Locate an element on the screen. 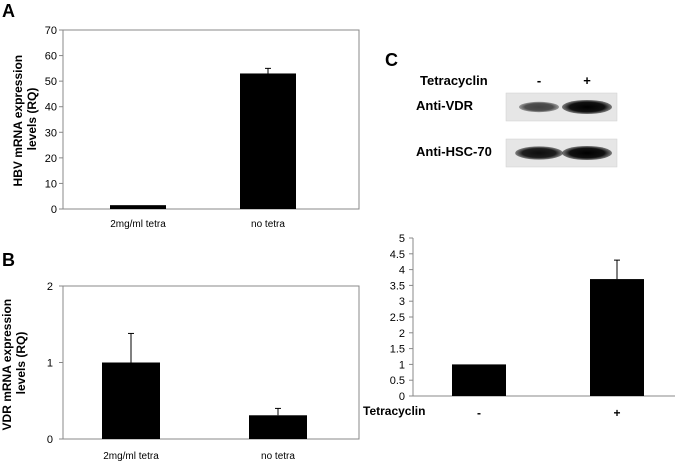 Image resolution: width=685 pixels, height=461 pixels. chart-c-y-tick-label: 5 is located at coordinates (402, 239).